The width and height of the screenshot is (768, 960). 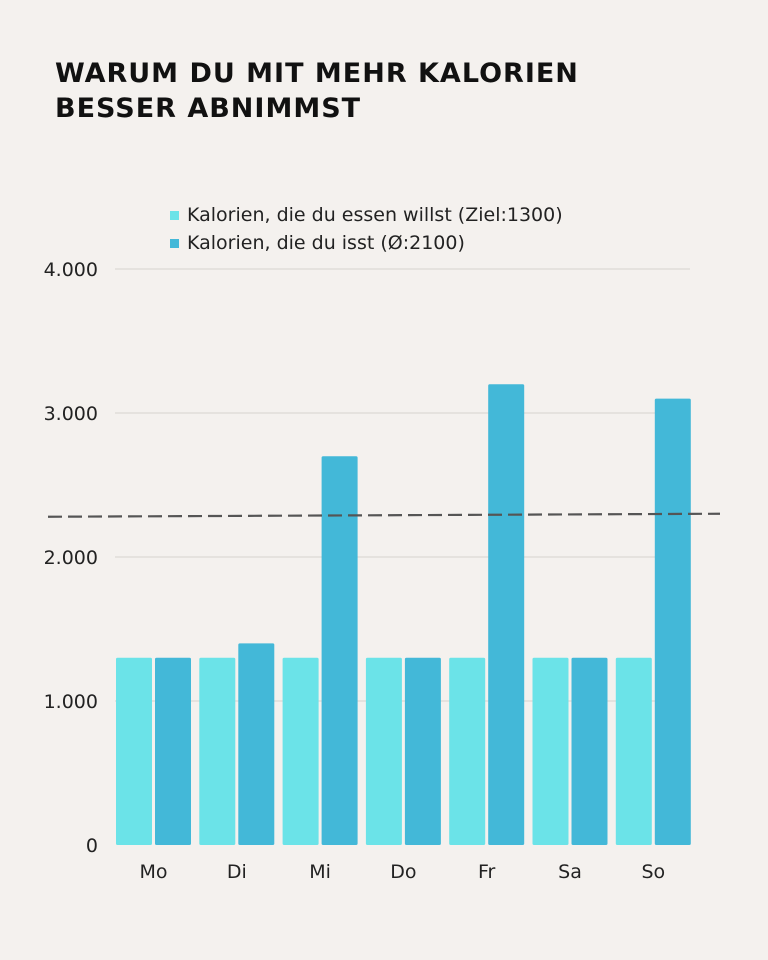 I want to click on x-tick-label: So, so click(x=653, y=872).